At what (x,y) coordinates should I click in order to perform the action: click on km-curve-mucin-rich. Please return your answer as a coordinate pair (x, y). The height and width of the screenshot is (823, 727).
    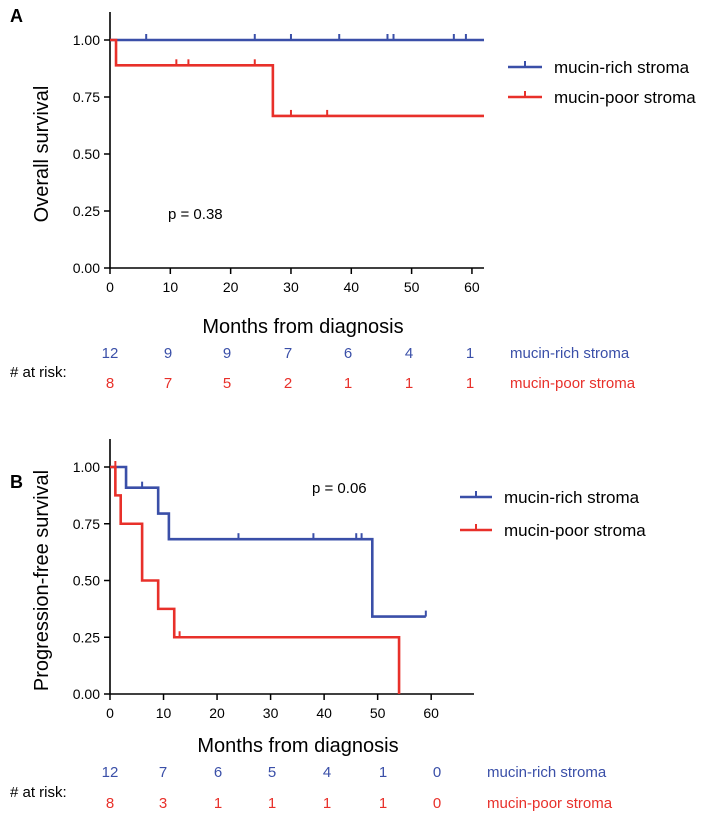
    Looking at the image, I should click on (268, 541).